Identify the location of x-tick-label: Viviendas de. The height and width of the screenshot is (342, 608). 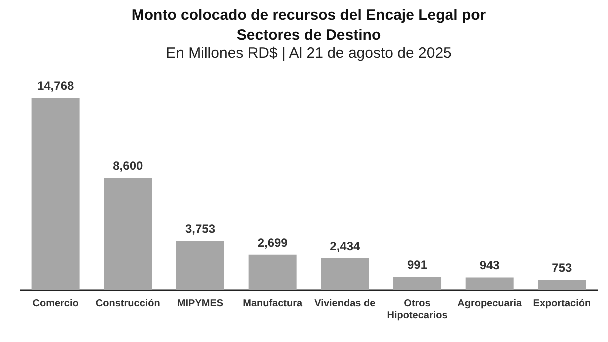
(345, 304).